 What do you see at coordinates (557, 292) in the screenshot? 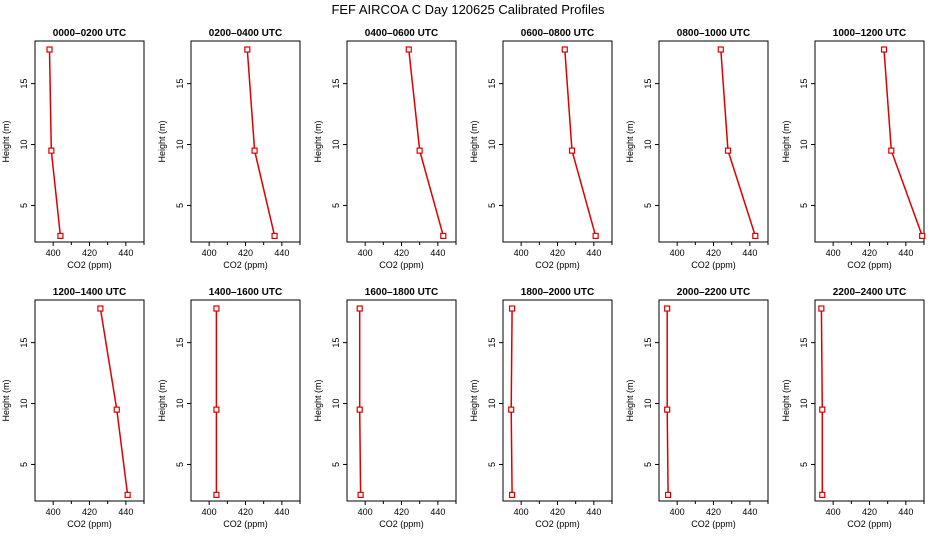
I see `panel-title: 1800–2000 UTC` at bounding box center [557, 292].